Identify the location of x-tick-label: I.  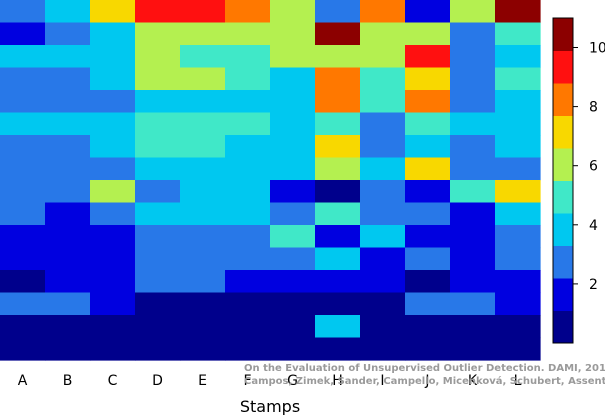
(382, 381).